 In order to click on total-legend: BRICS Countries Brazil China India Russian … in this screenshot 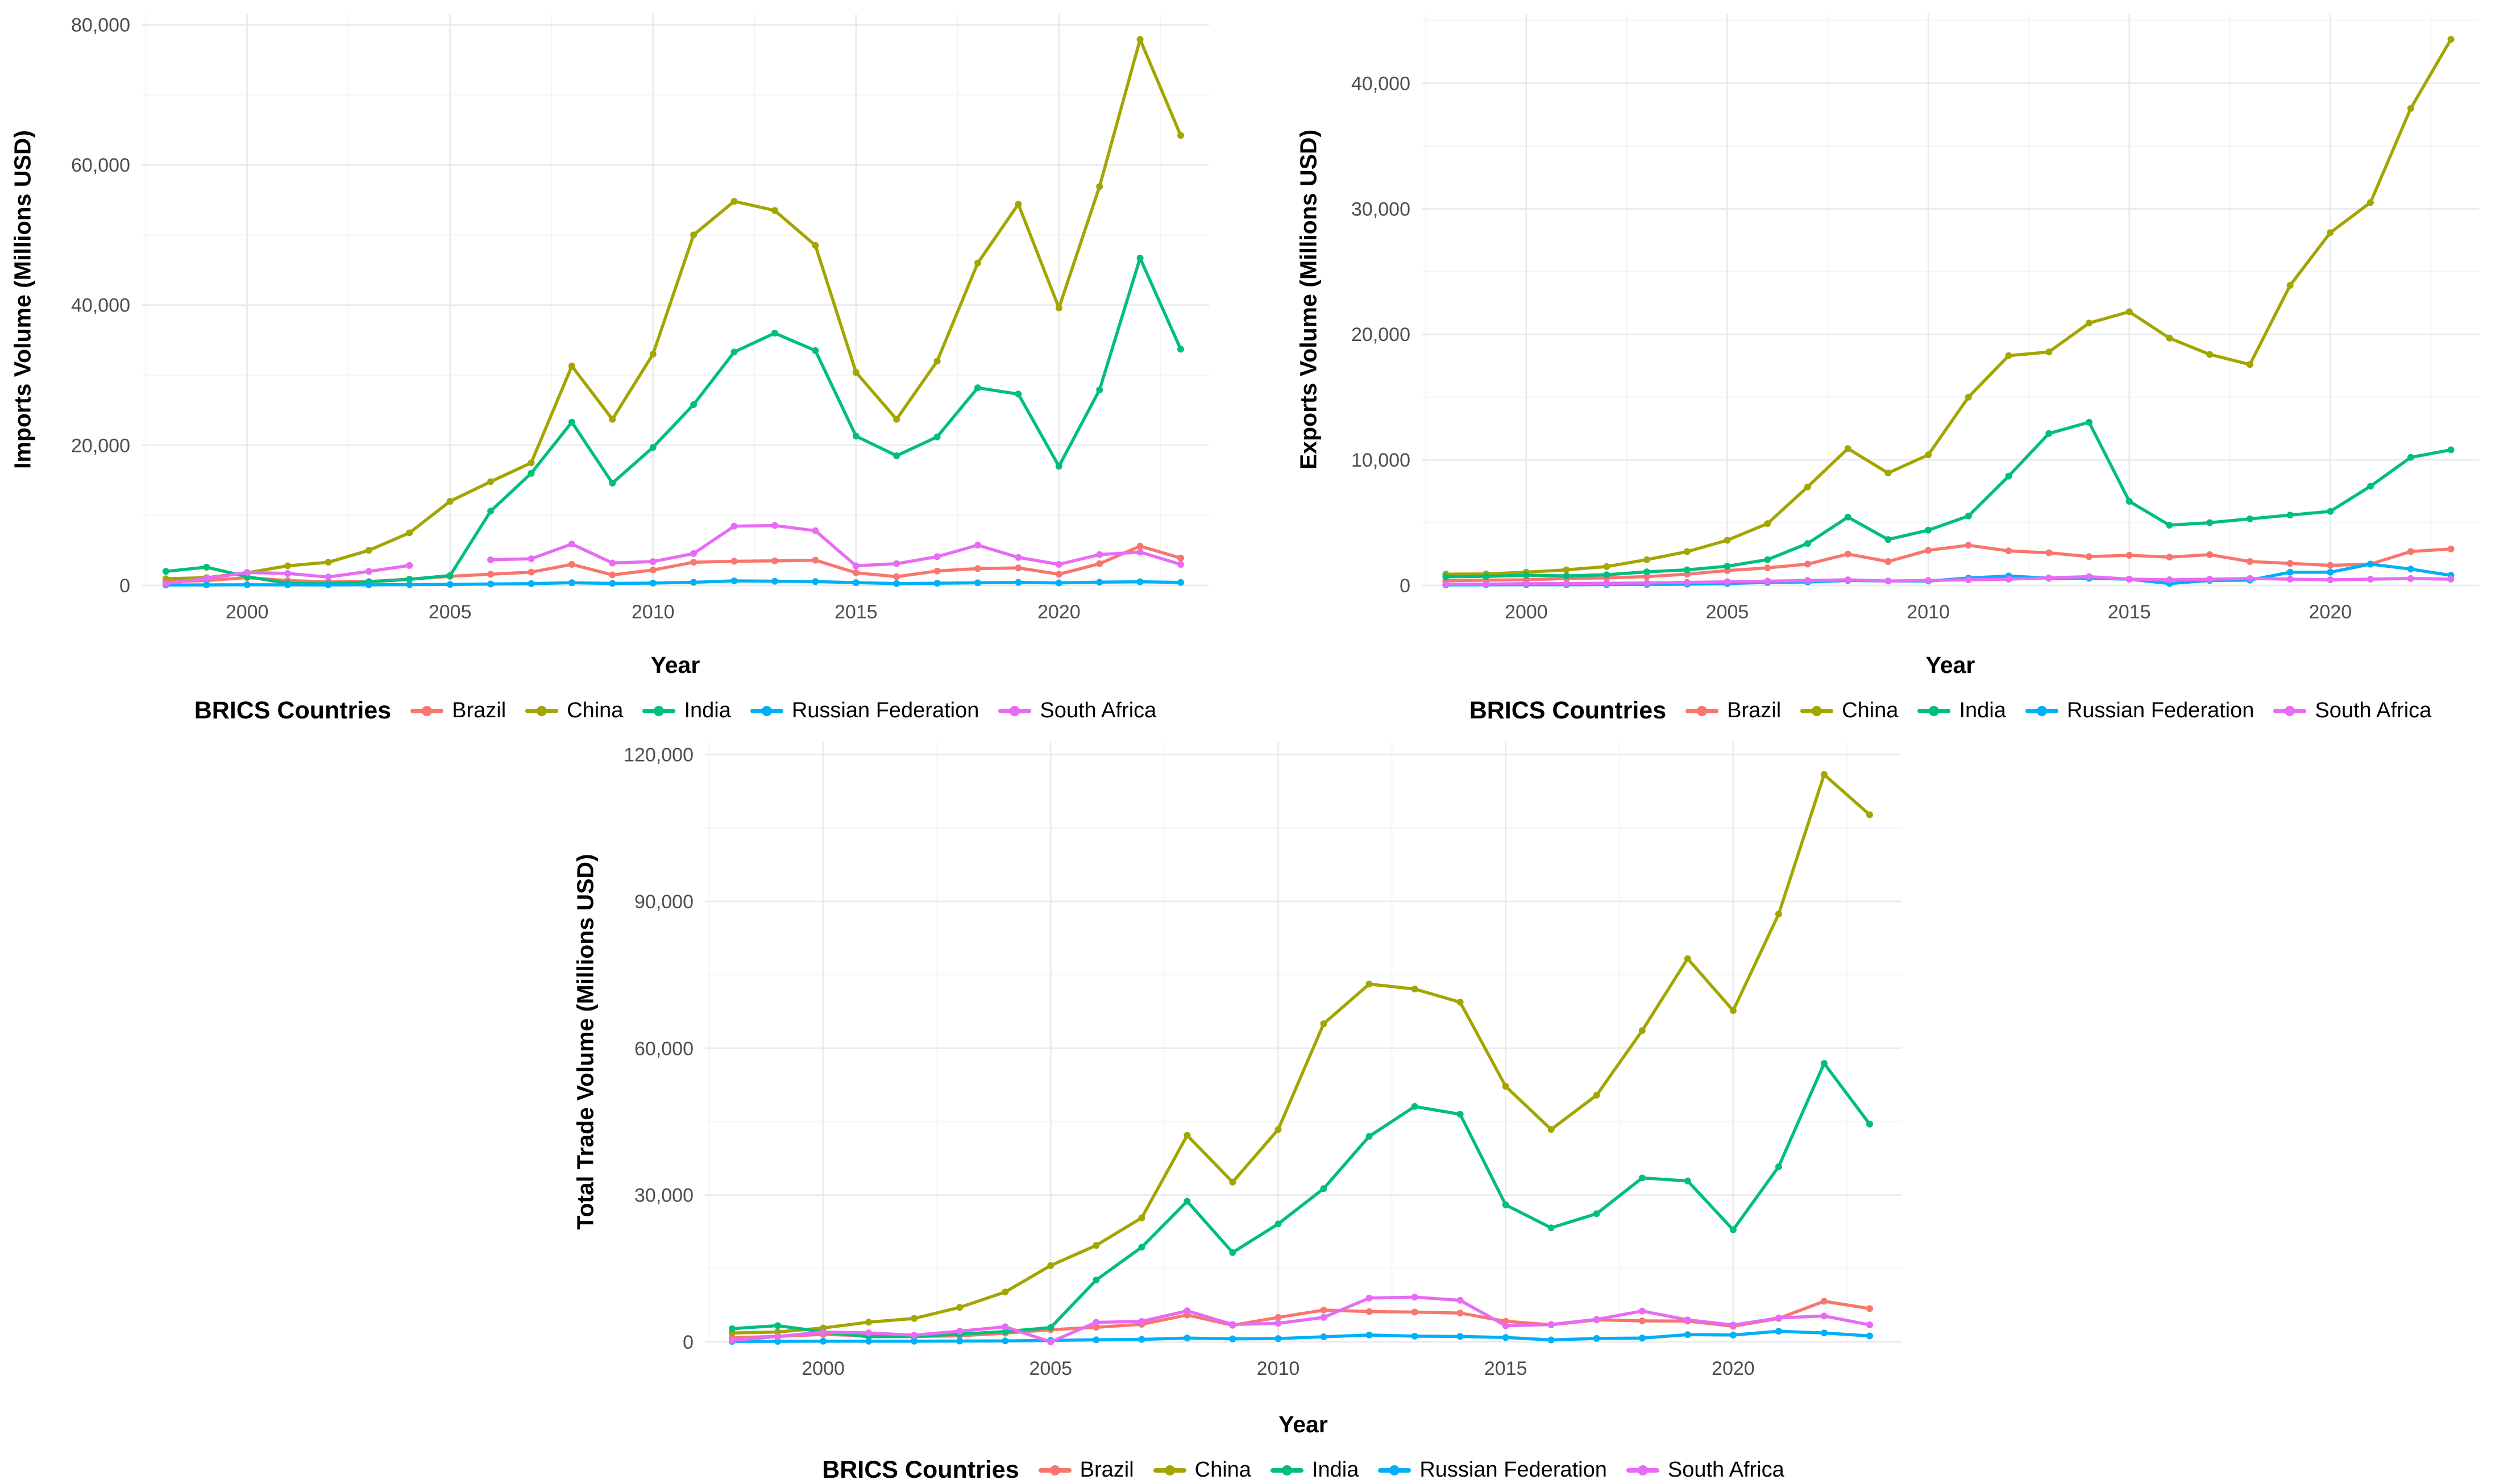, I will do `click(1303, 1470)`.